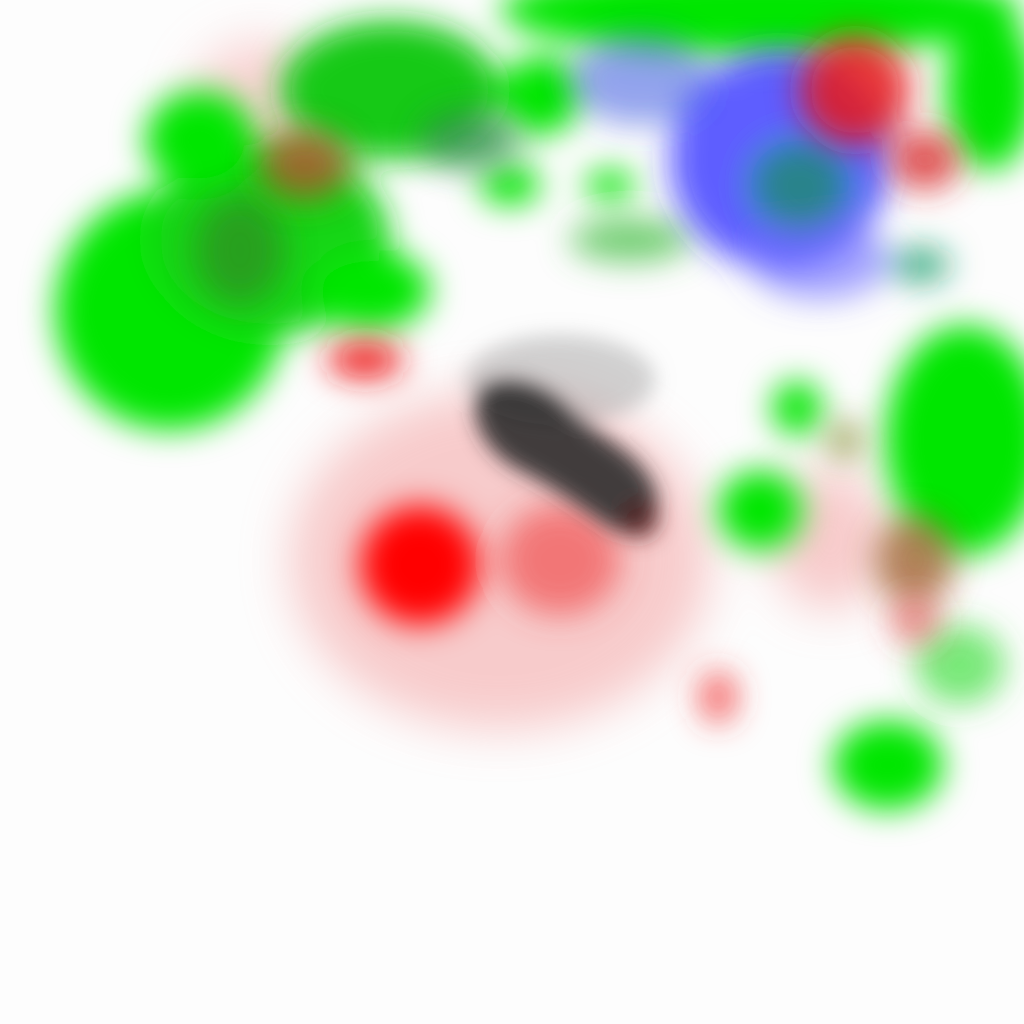 The width and height of the screenshot is (1024, 1024). Describe the element at coordinates (915, 560) in the screenshot. I see `olive-blob-right` at that location.